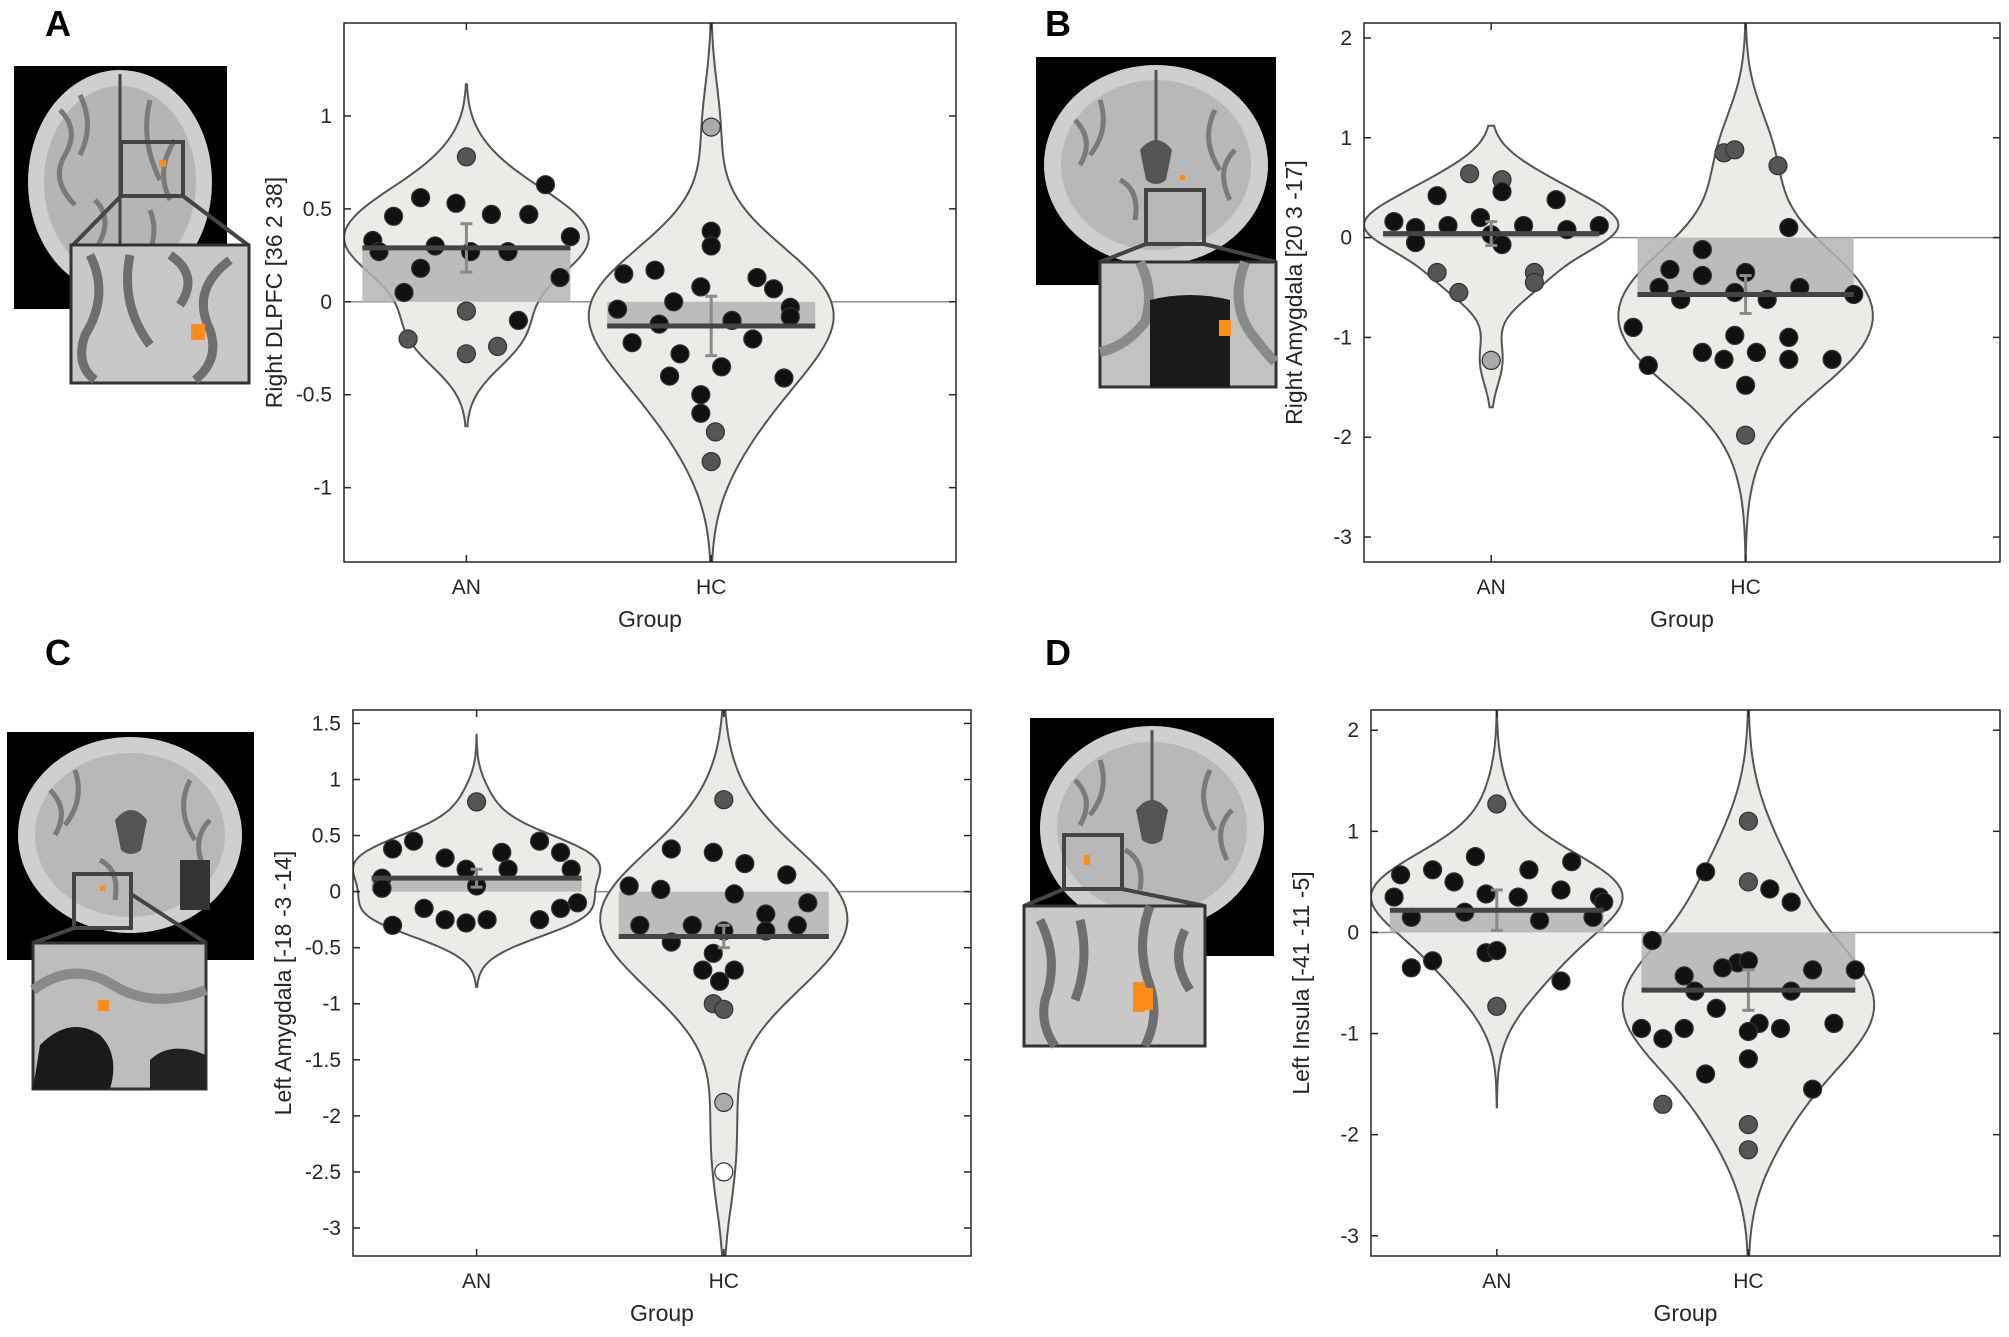 The height and width of the screenshot is (1337, 2009). Describe the element at coordinates (283, 983) in the screenshot. I see `y-axis-label: Left Amygdala [-18 -3 -14]` at that location.